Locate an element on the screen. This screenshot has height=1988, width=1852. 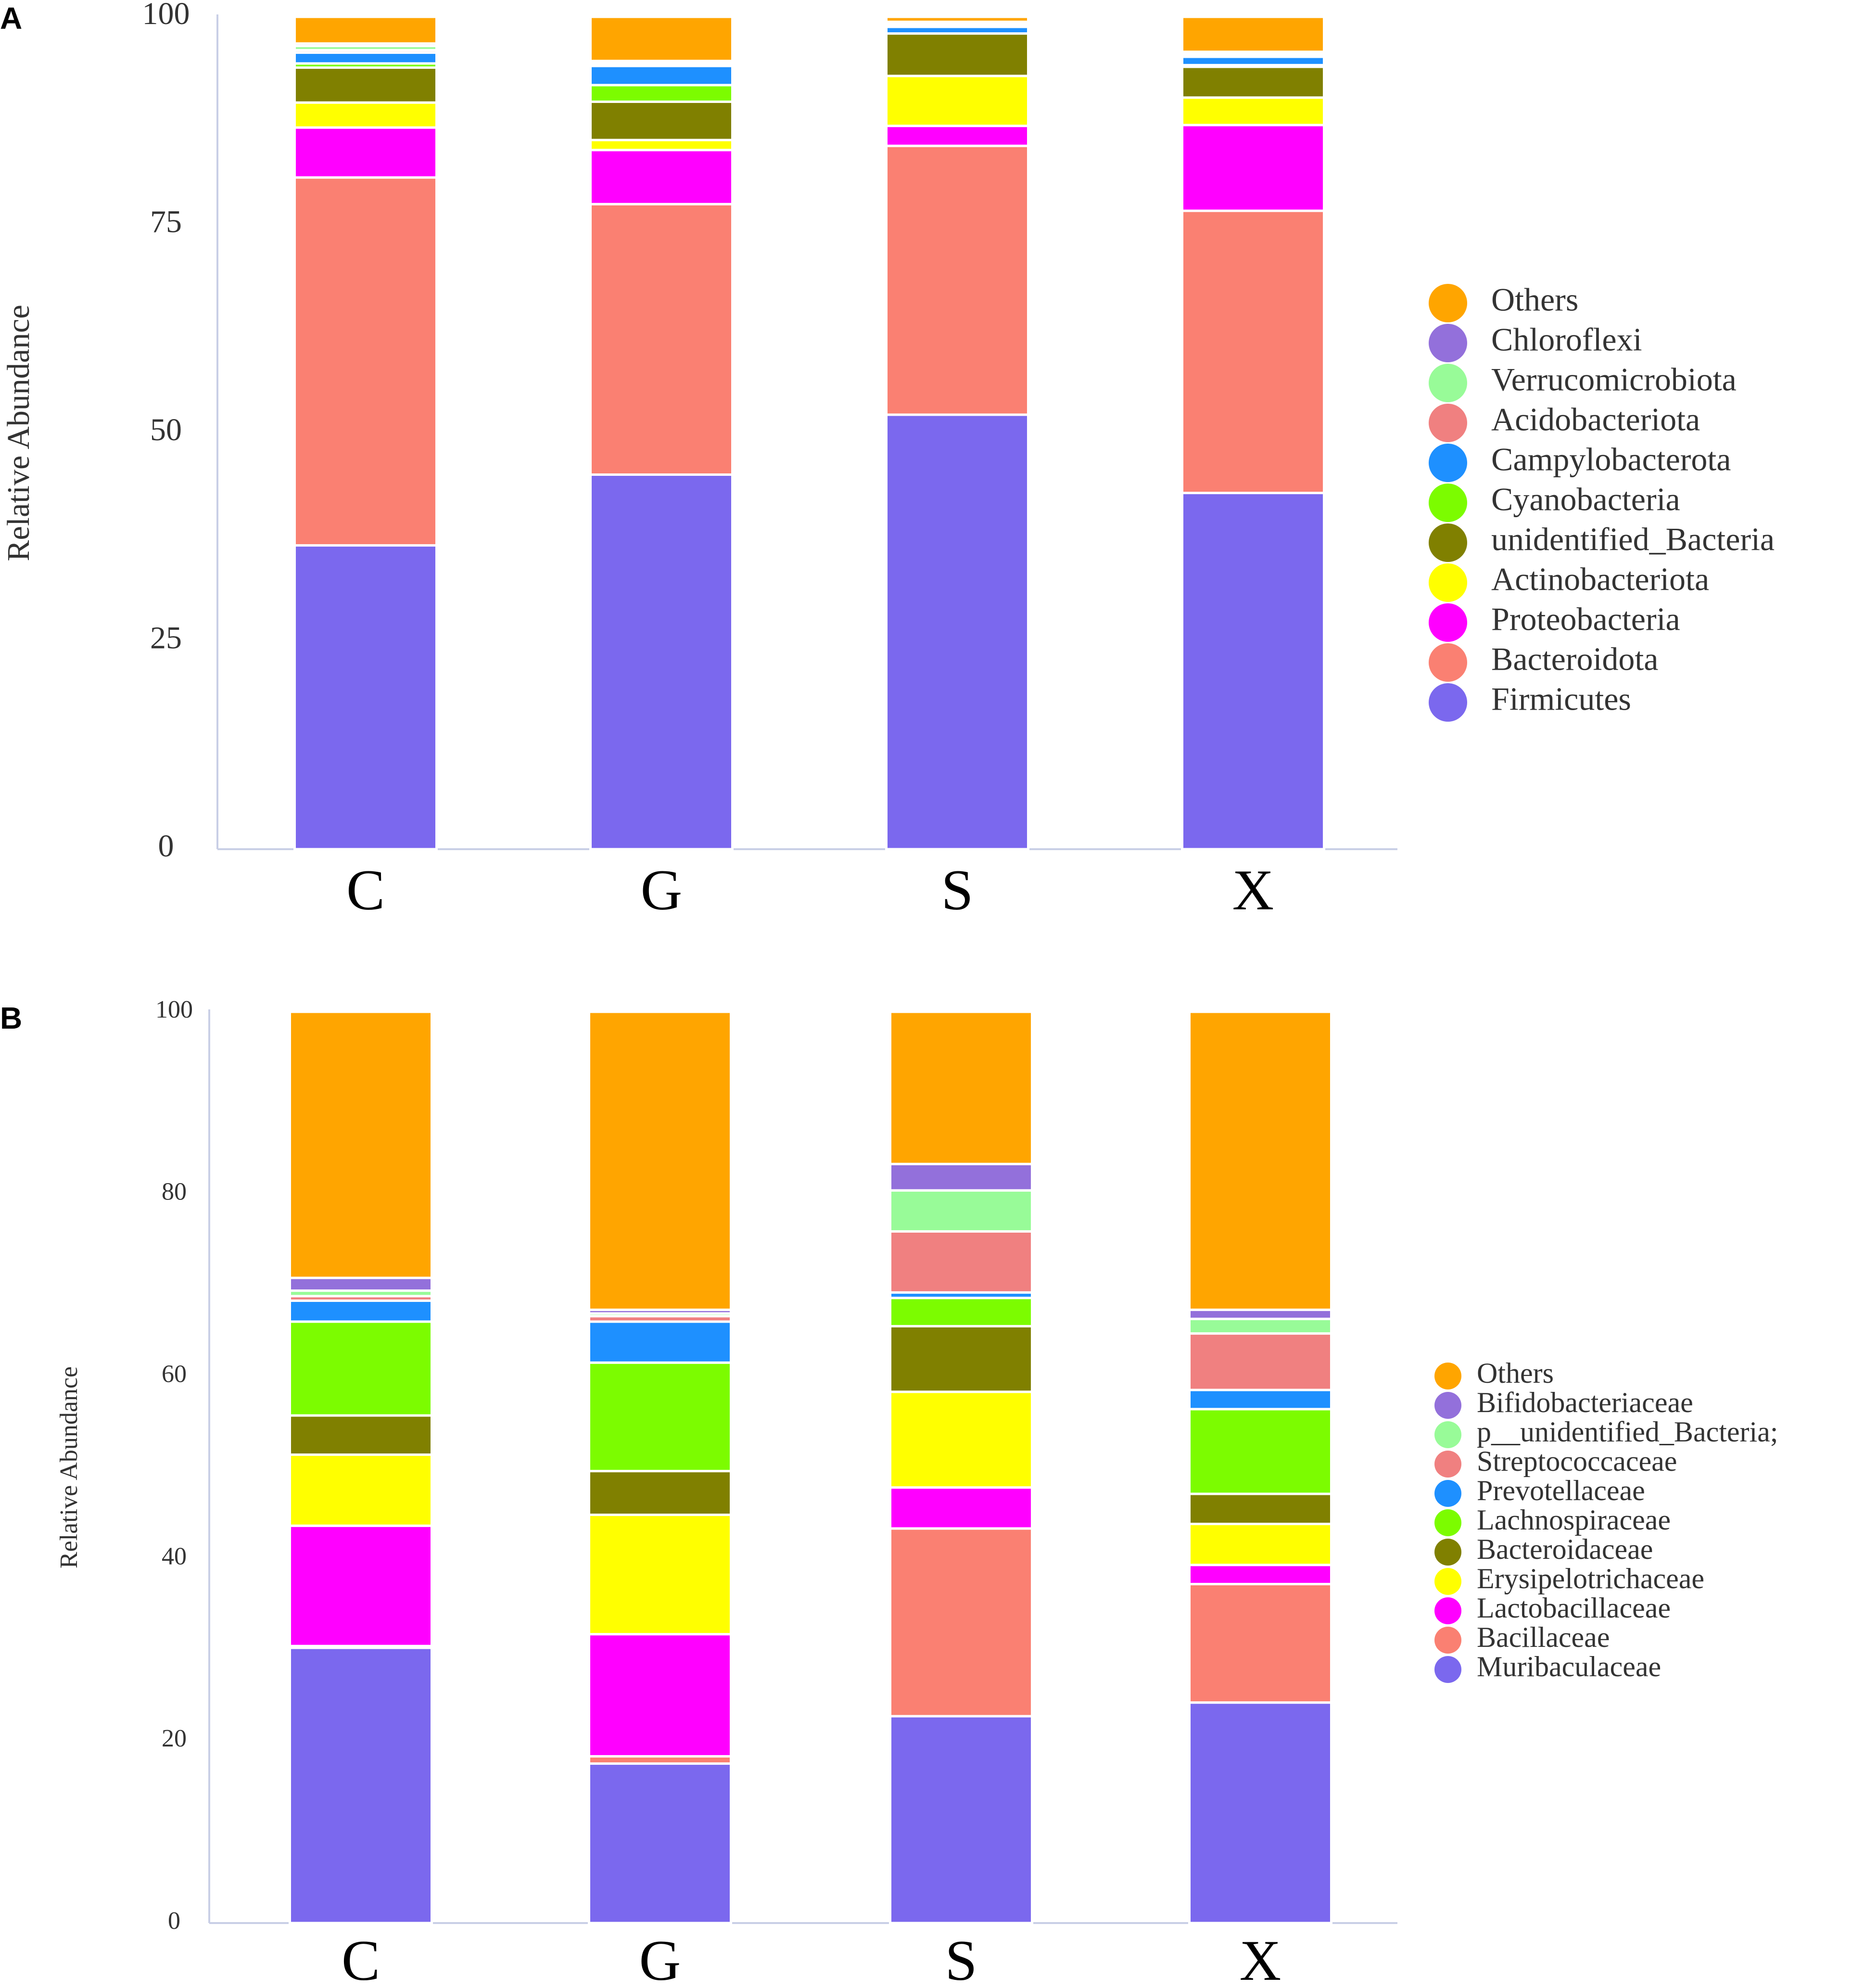
panel-b-bar-g is located at coordinates (660, 1467).